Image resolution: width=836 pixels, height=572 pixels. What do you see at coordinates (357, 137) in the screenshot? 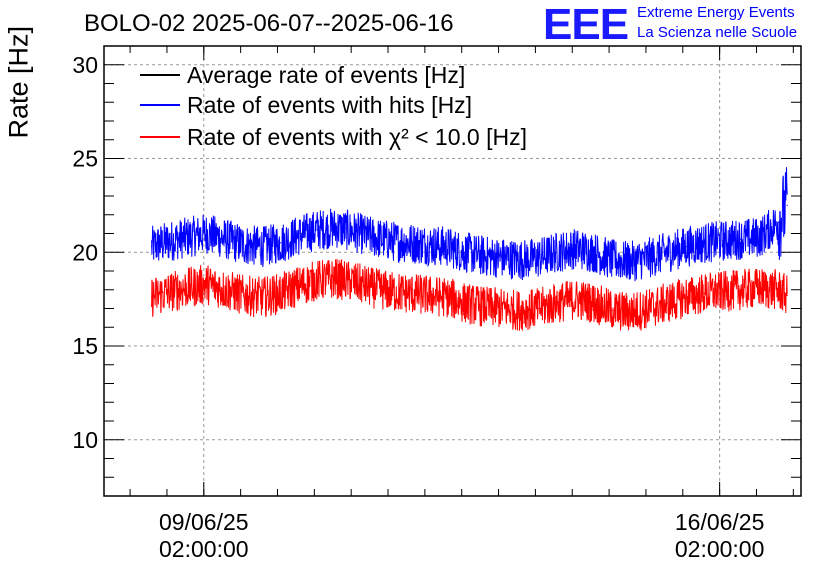
I see `legend-label-2: Rate of events with χ² < 10.0 [Hz]` at bounding box center [357, 137].